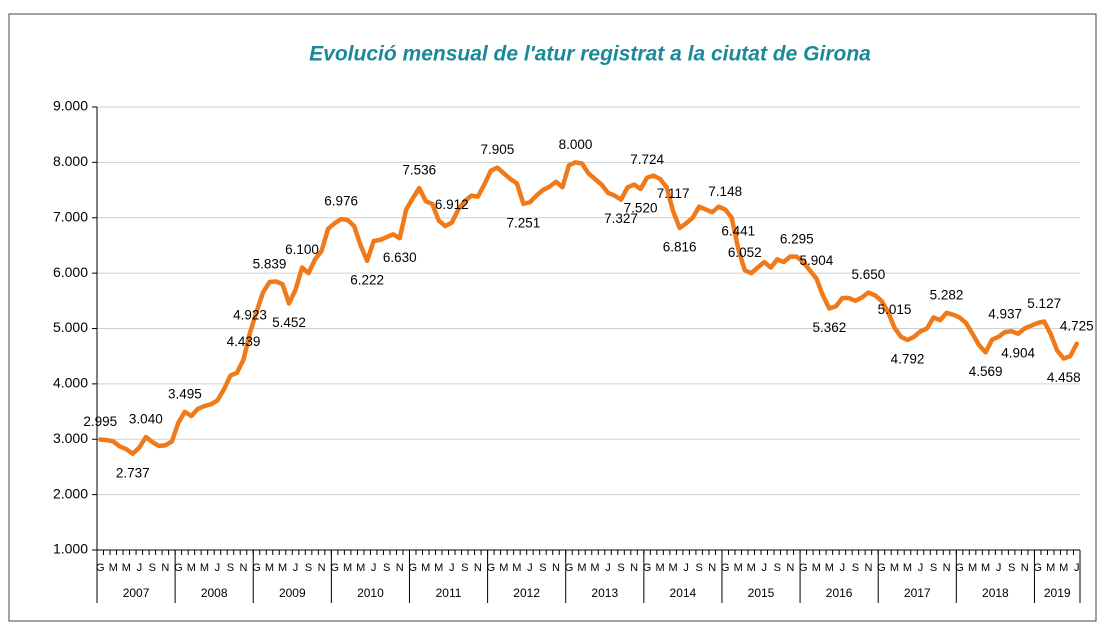 This screenshot has height=632, width=1106. Describe the element at coordinates (1077, 325) in the screenshot. I see `data-label: 4.725` at that location.